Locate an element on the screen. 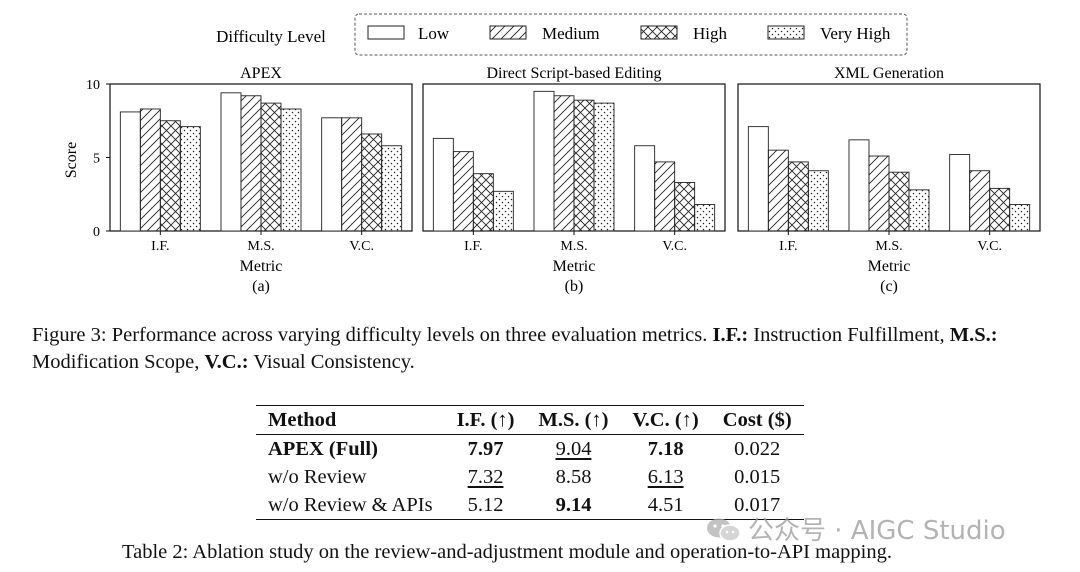  watermark: 公众号 · AIGC Studio is located at coordinates (856, 528).